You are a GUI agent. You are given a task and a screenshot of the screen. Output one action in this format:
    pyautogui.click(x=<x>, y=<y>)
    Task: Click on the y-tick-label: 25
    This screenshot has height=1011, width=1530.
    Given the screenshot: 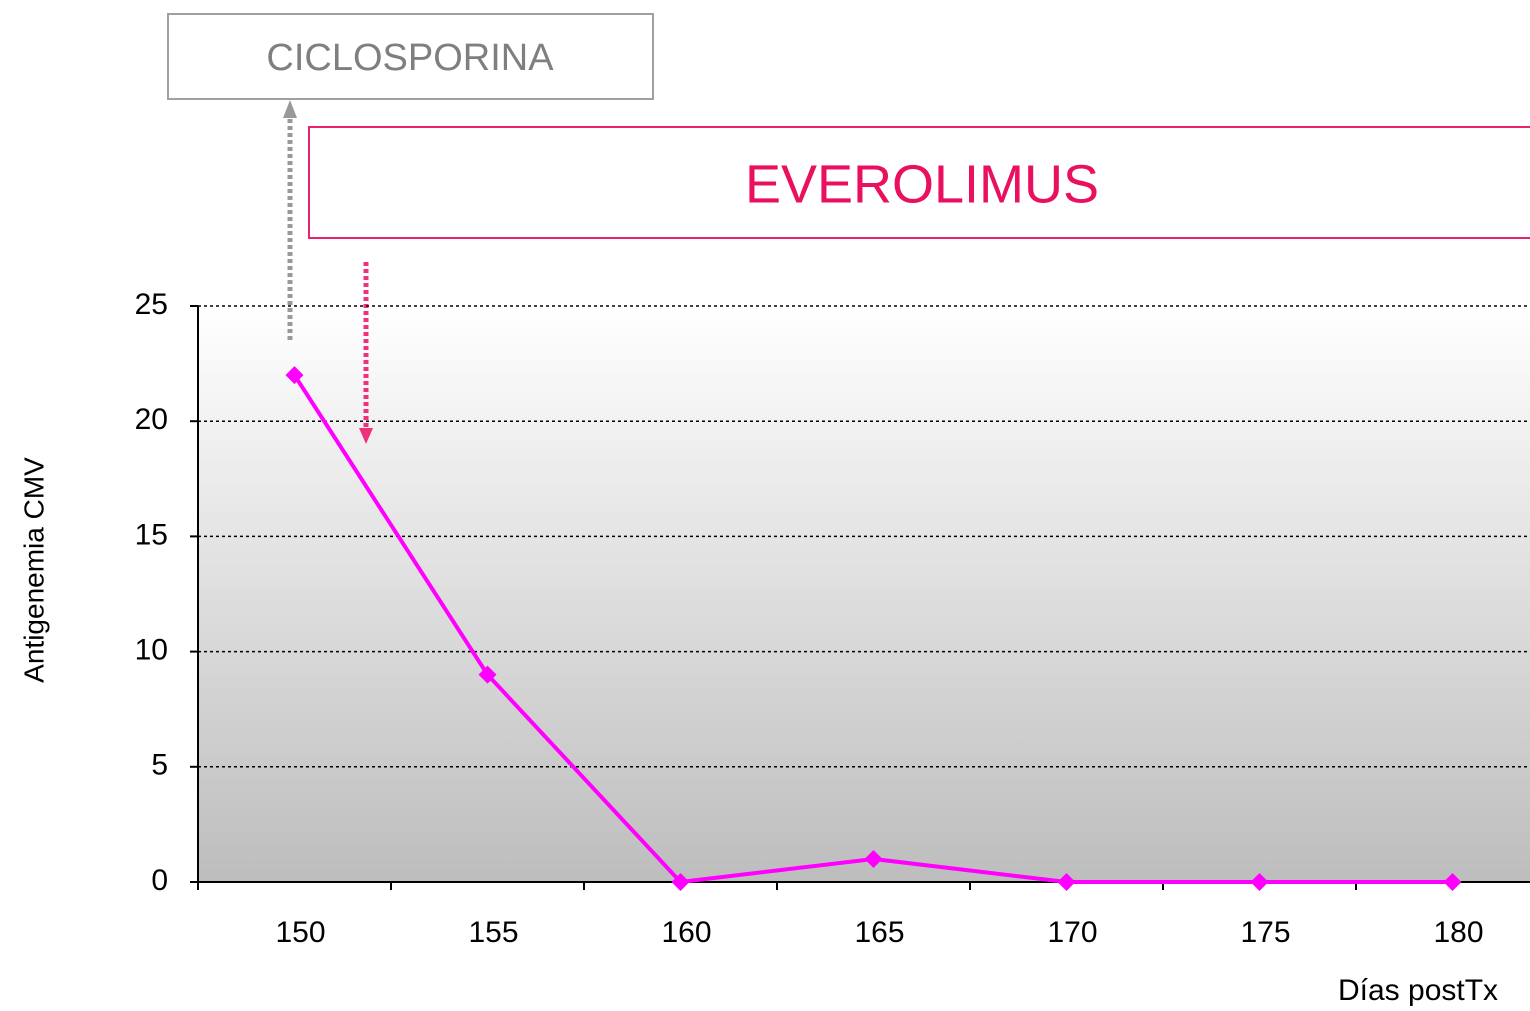 What is the action you would take?
    pyautogui.click(x=151, y=304)
    